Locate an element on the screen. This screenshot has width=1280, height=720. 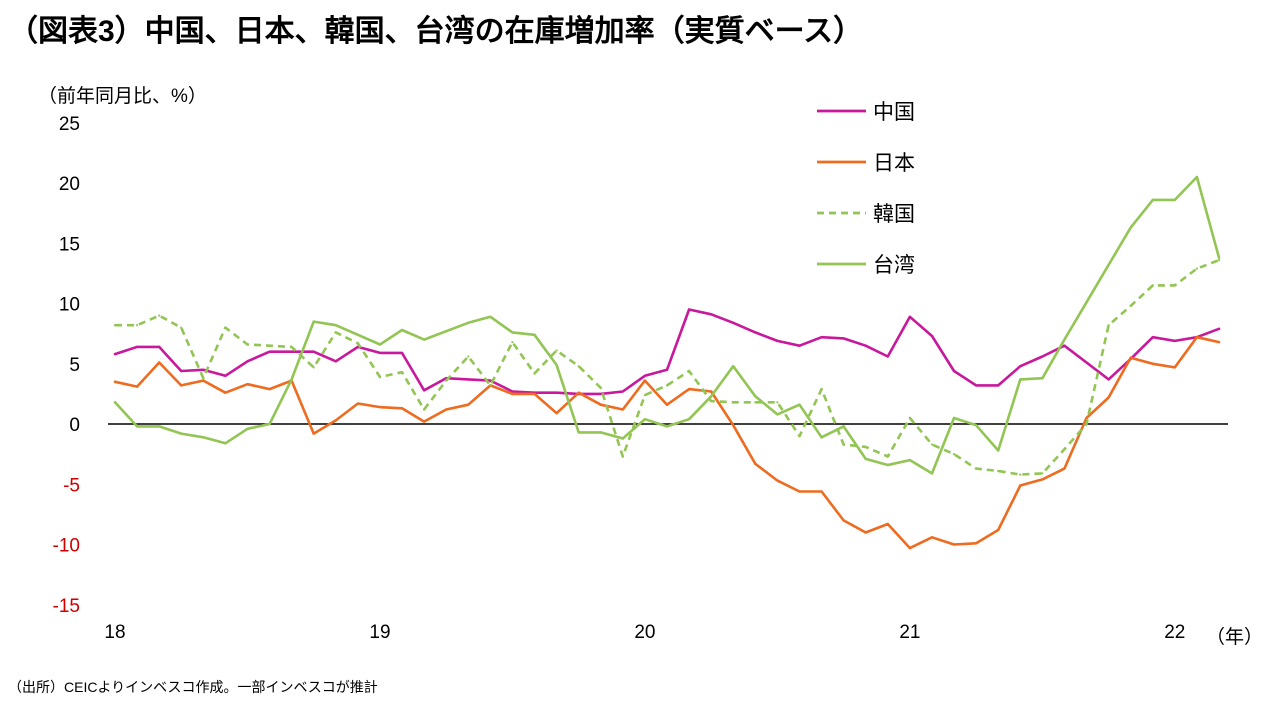
legend-item: 韓国 is located at coordinates (866, 214).